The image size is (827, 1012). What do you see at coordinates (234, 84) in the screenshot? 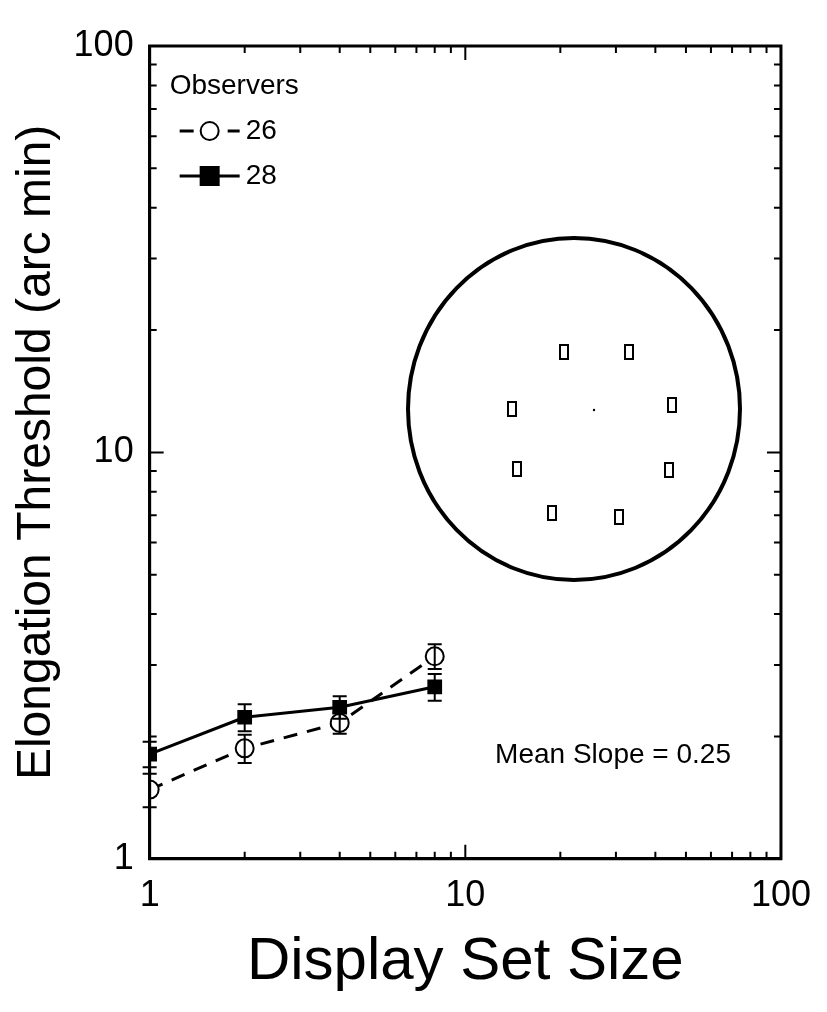
I see `legend-title: Observers` at bounding box center [234, 84].